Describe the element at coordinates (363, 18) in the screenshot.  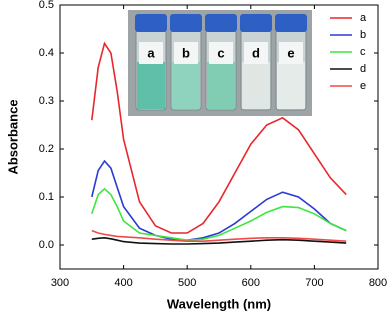
I see `legend-label: a` at that location.